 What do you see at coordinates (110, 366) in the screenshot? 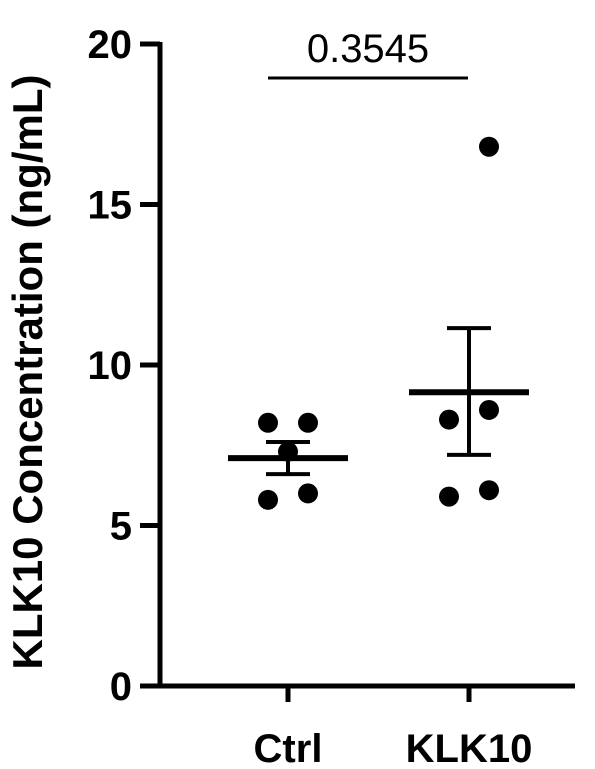
I see `y-tick-label: 10` at bounding box center [110, 366].